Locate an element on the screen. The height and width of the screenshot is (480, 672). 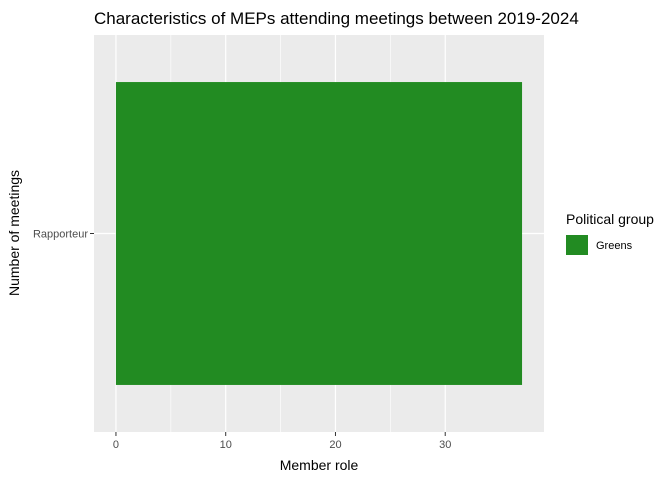
legend-items: Greens is located at coordinates (599, 245).